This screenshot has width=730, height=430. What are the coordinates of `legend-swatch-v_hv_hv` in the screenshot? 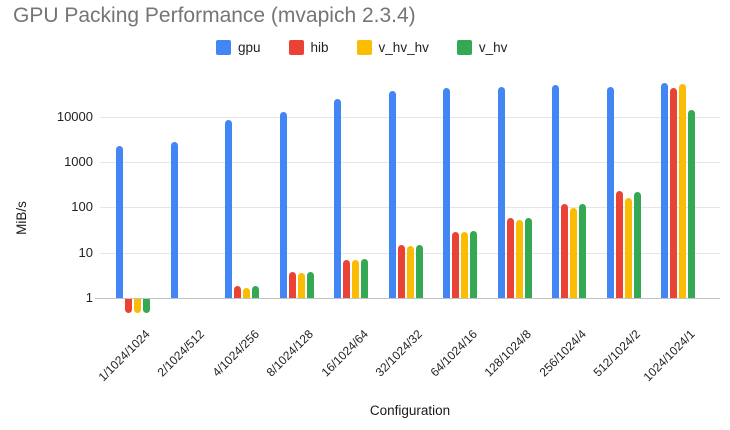 It's located at (364, 47).